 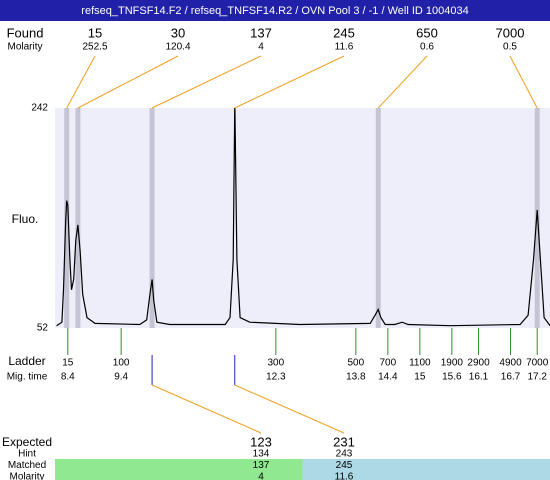 I want to click on ladder-time: 15.6, so click(x=452, y=377).